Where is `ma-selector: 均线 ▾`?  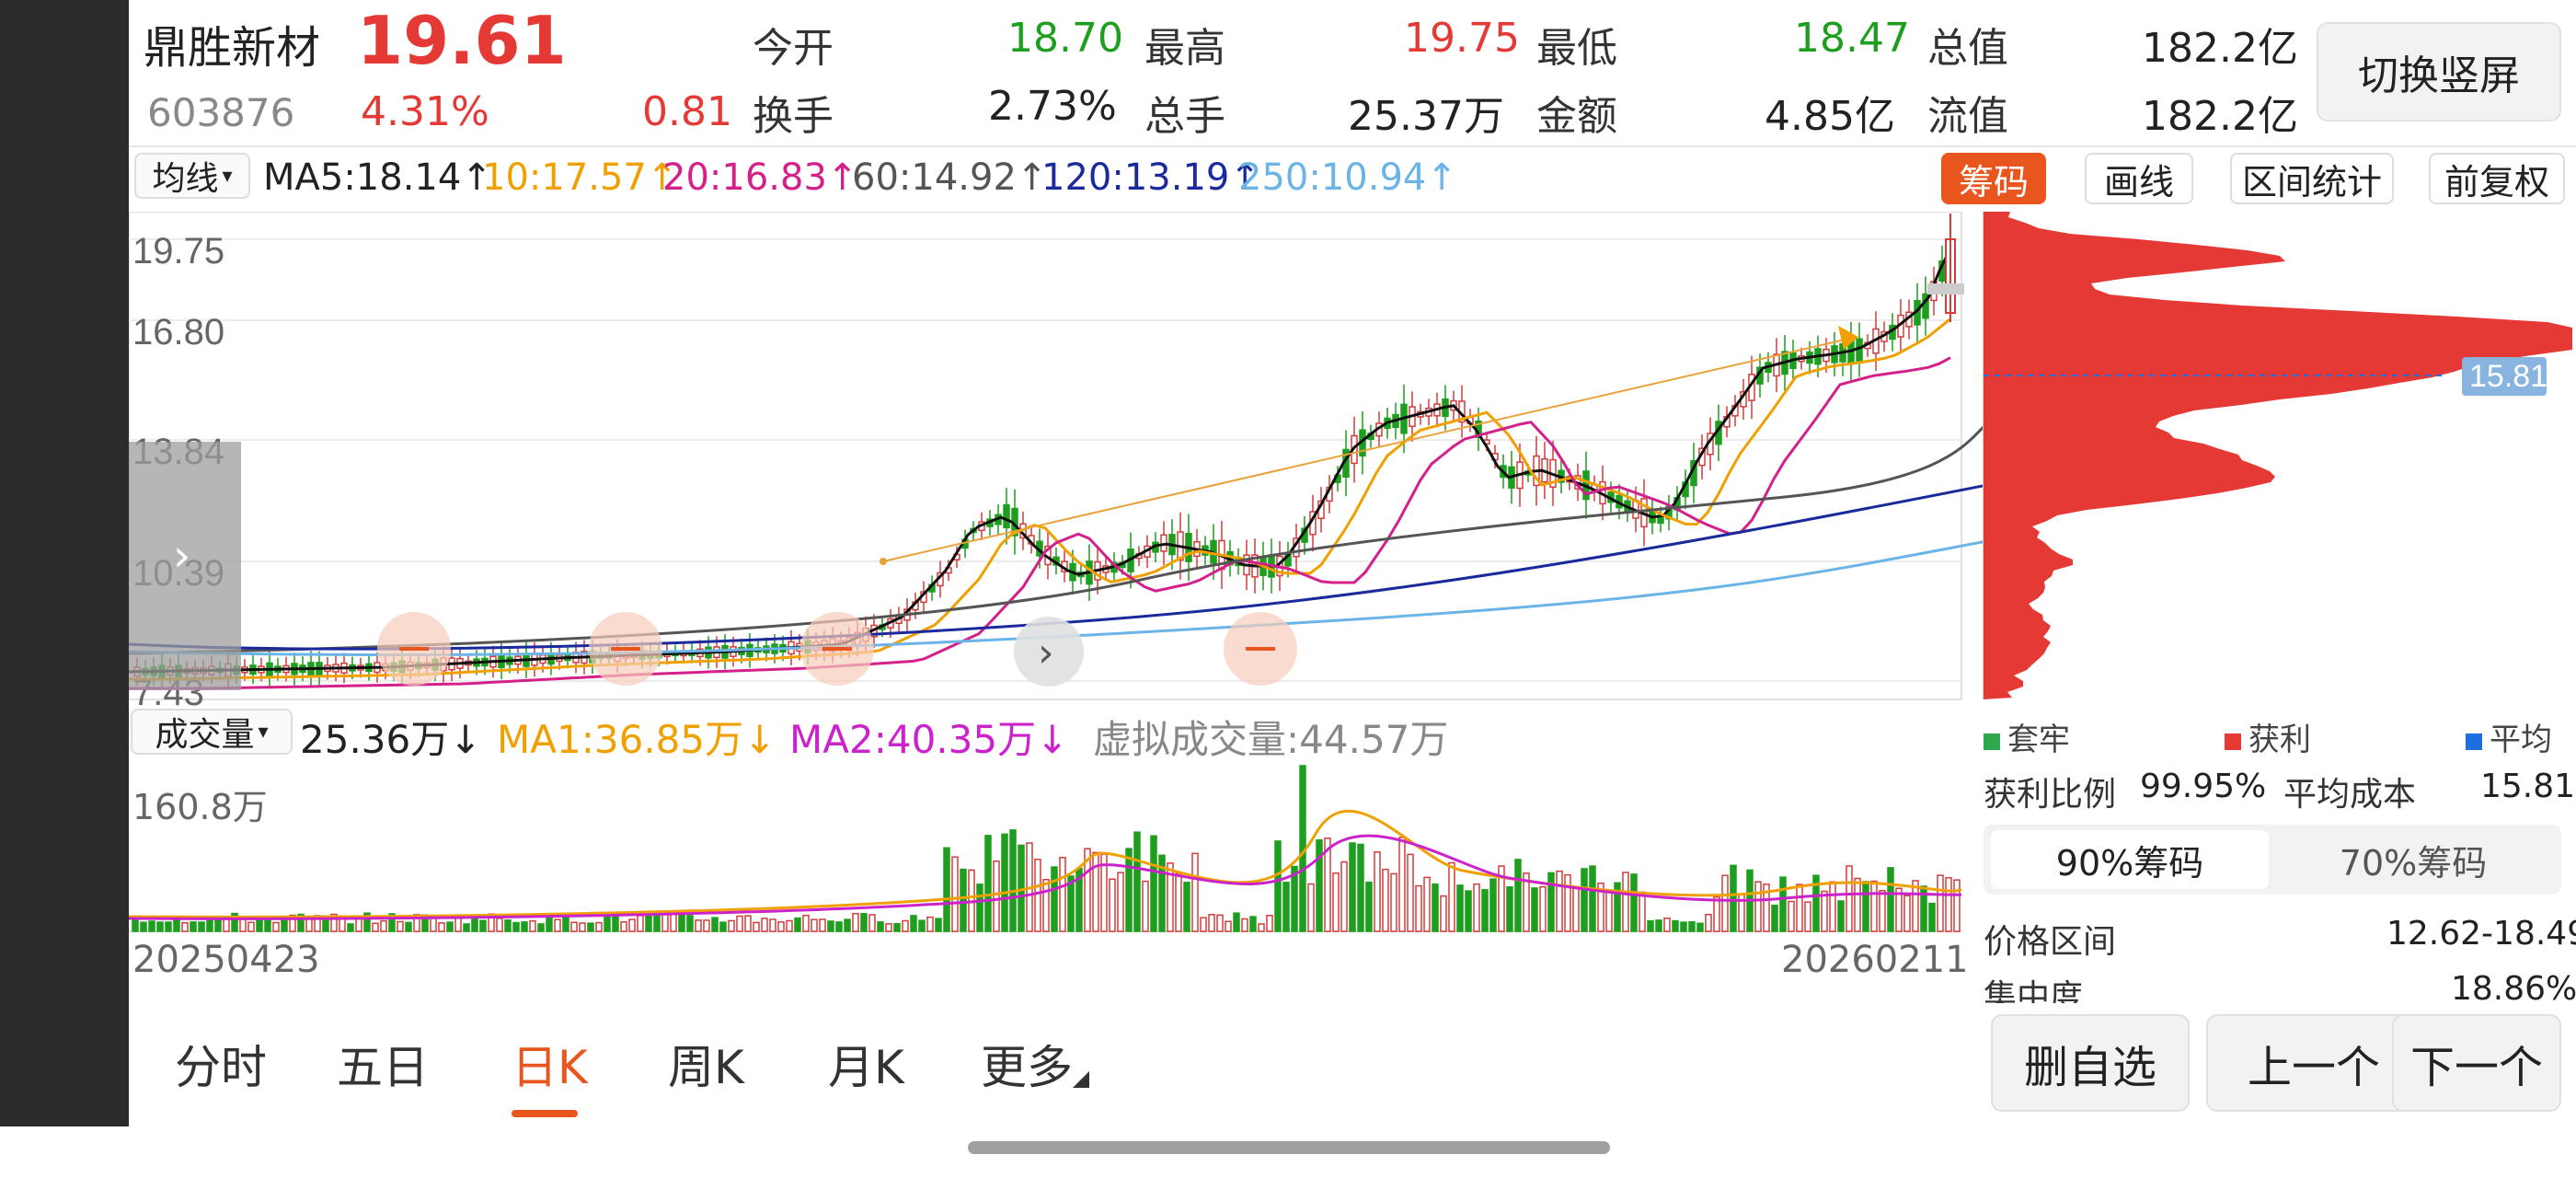
ma-selector: 均线 ▾ is located at coordinates (192, 176).